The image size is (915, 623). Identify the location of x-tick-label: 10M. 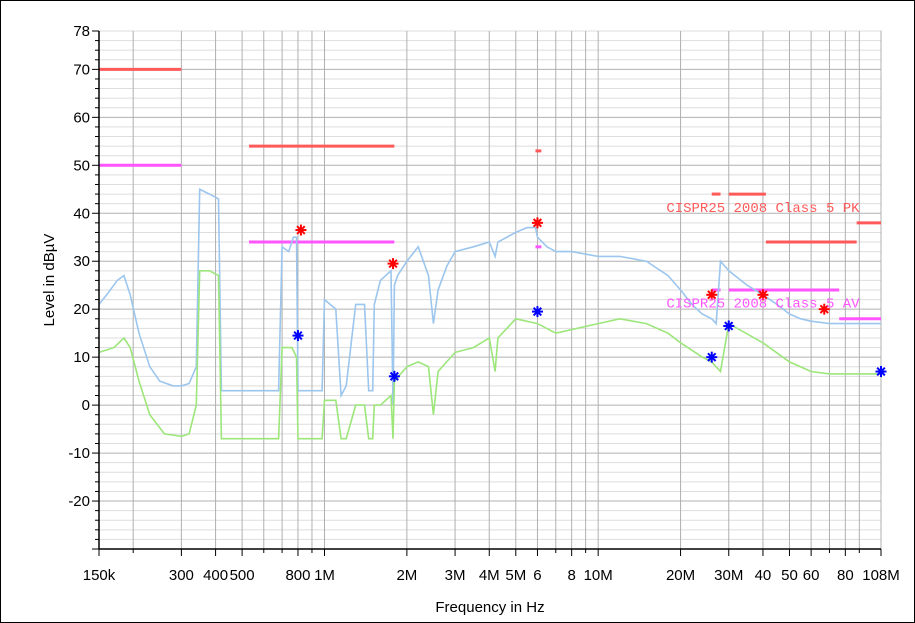
(598, 575).